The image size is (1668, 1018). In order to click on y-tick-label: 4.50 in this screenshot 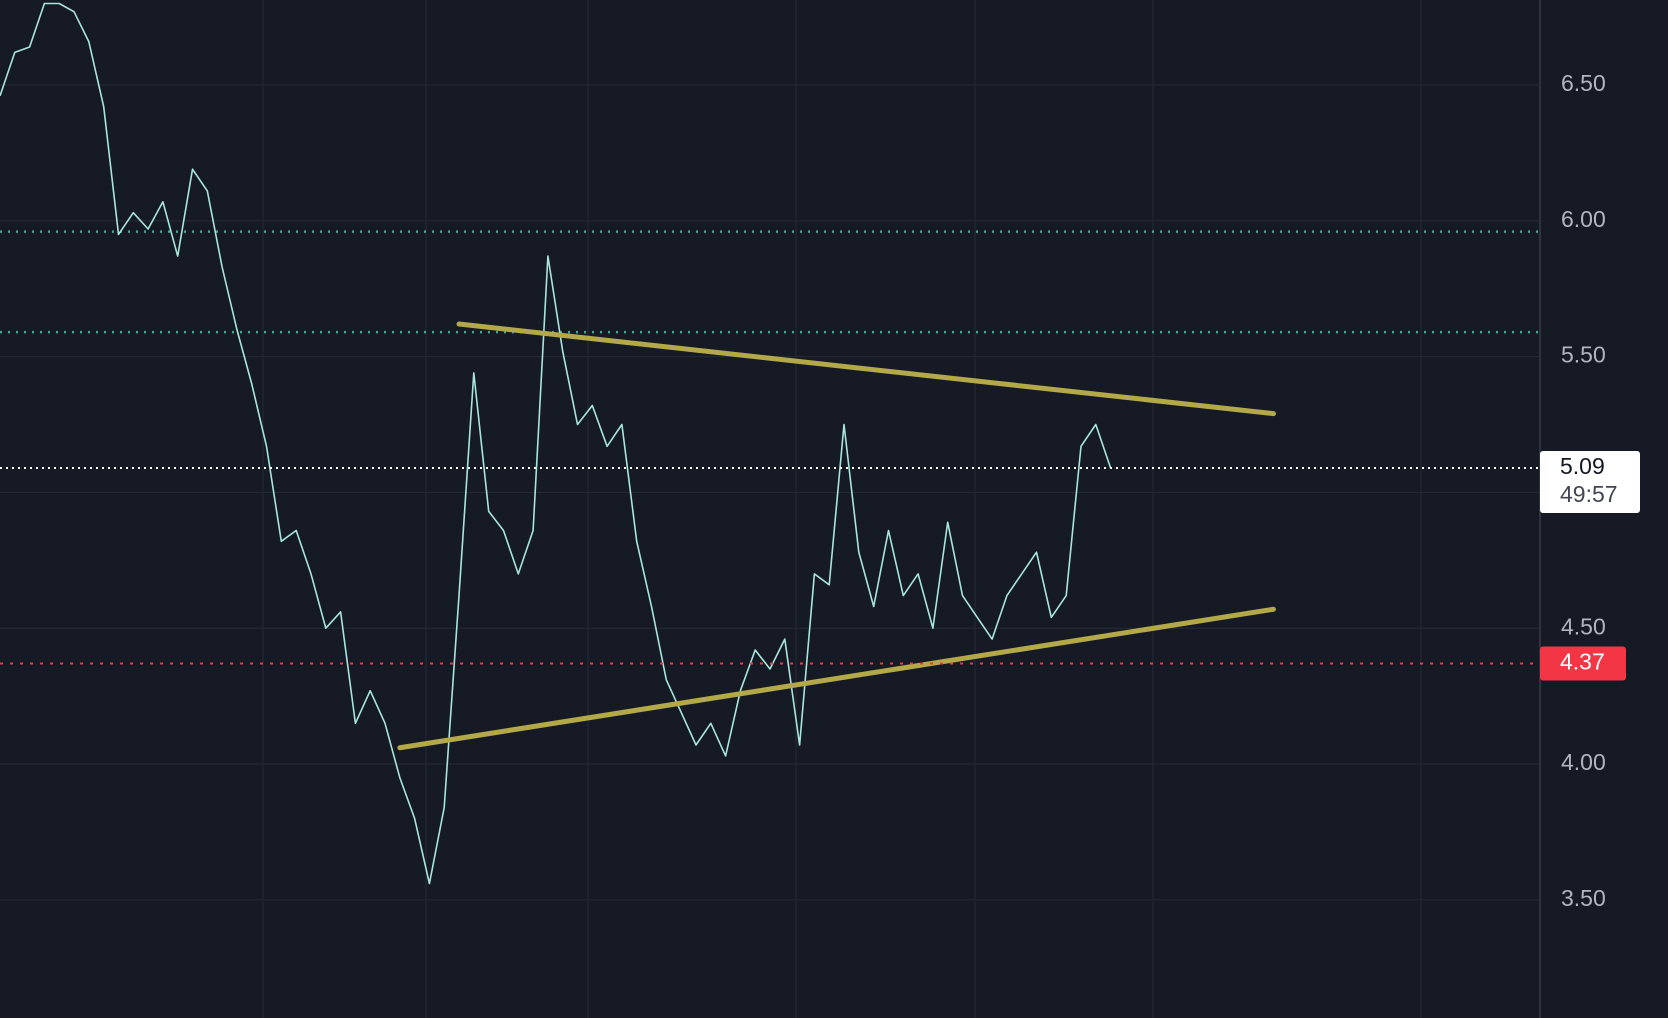, I will do `click(1583, 626)`.